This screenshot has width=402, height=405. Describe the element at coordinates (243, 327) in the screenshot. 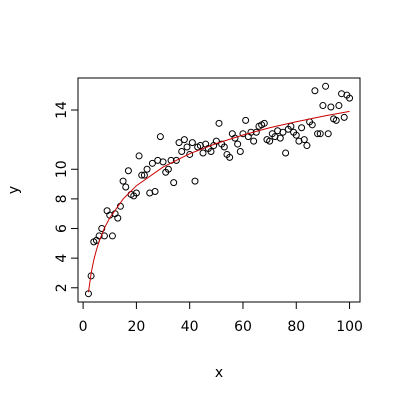

I see `x-tick-label: 60` at that location.